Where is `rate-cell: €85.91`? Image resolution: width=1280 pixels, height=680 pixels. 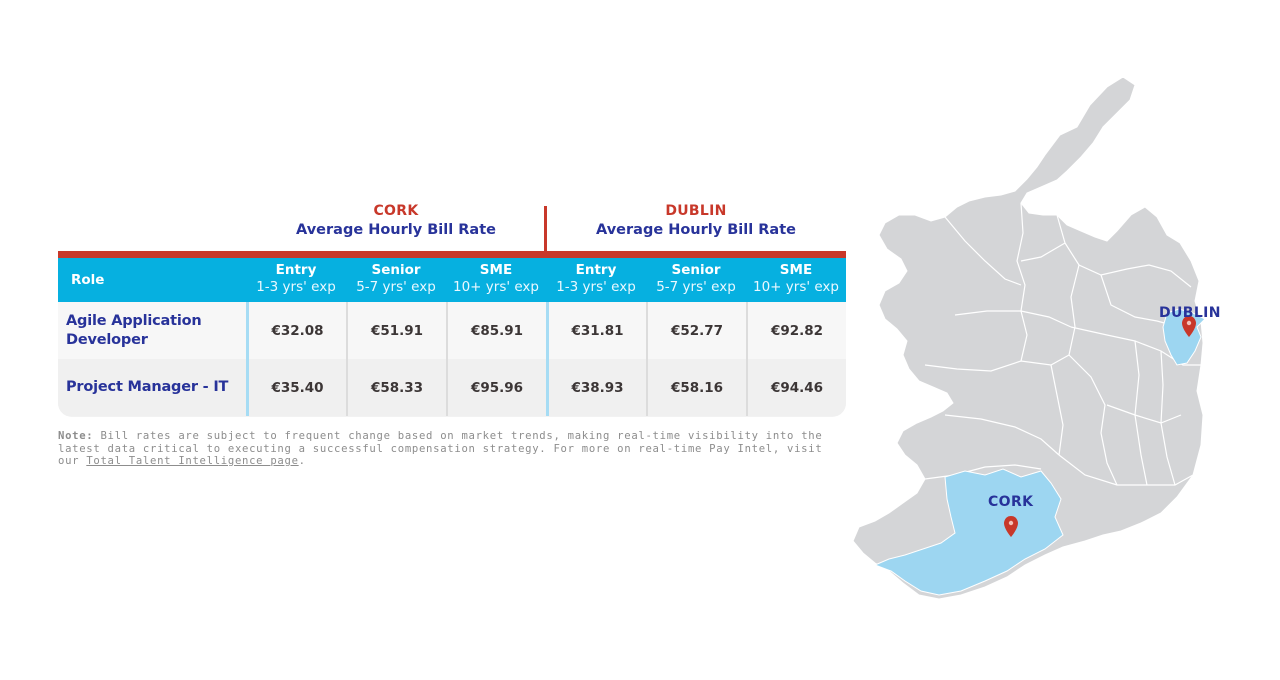
rate-cell: €85.91 is located at coordinates (496, 330).